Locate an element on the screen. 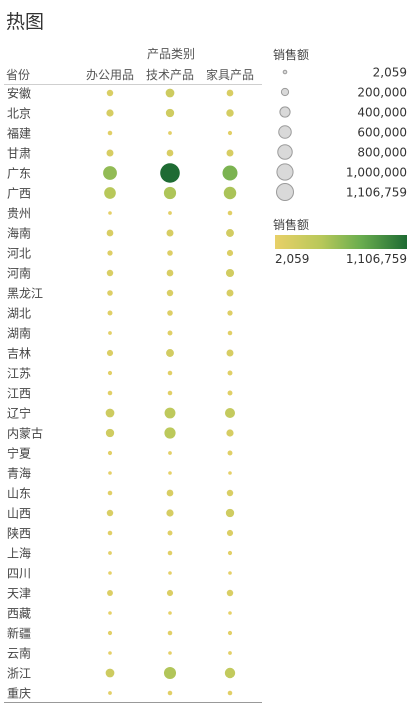 The image size is (412, 704). province-label: 西藏 is located at coordinates (19, 614).